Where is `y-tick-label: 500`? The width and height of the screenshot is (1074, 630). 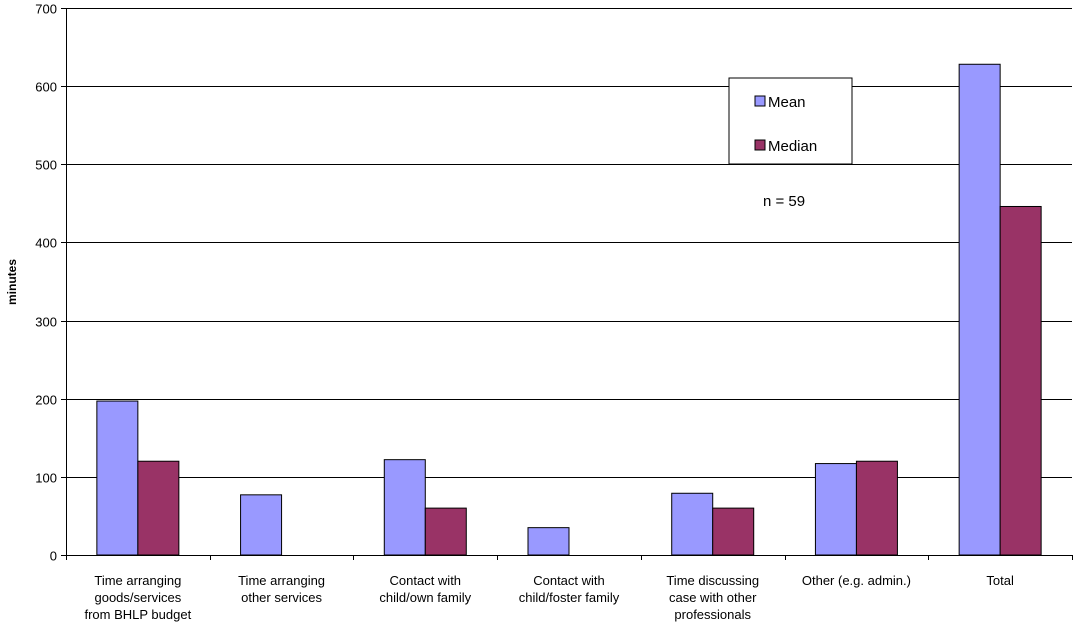 y-tick-label: 500 is located at coordinates (46, 165).